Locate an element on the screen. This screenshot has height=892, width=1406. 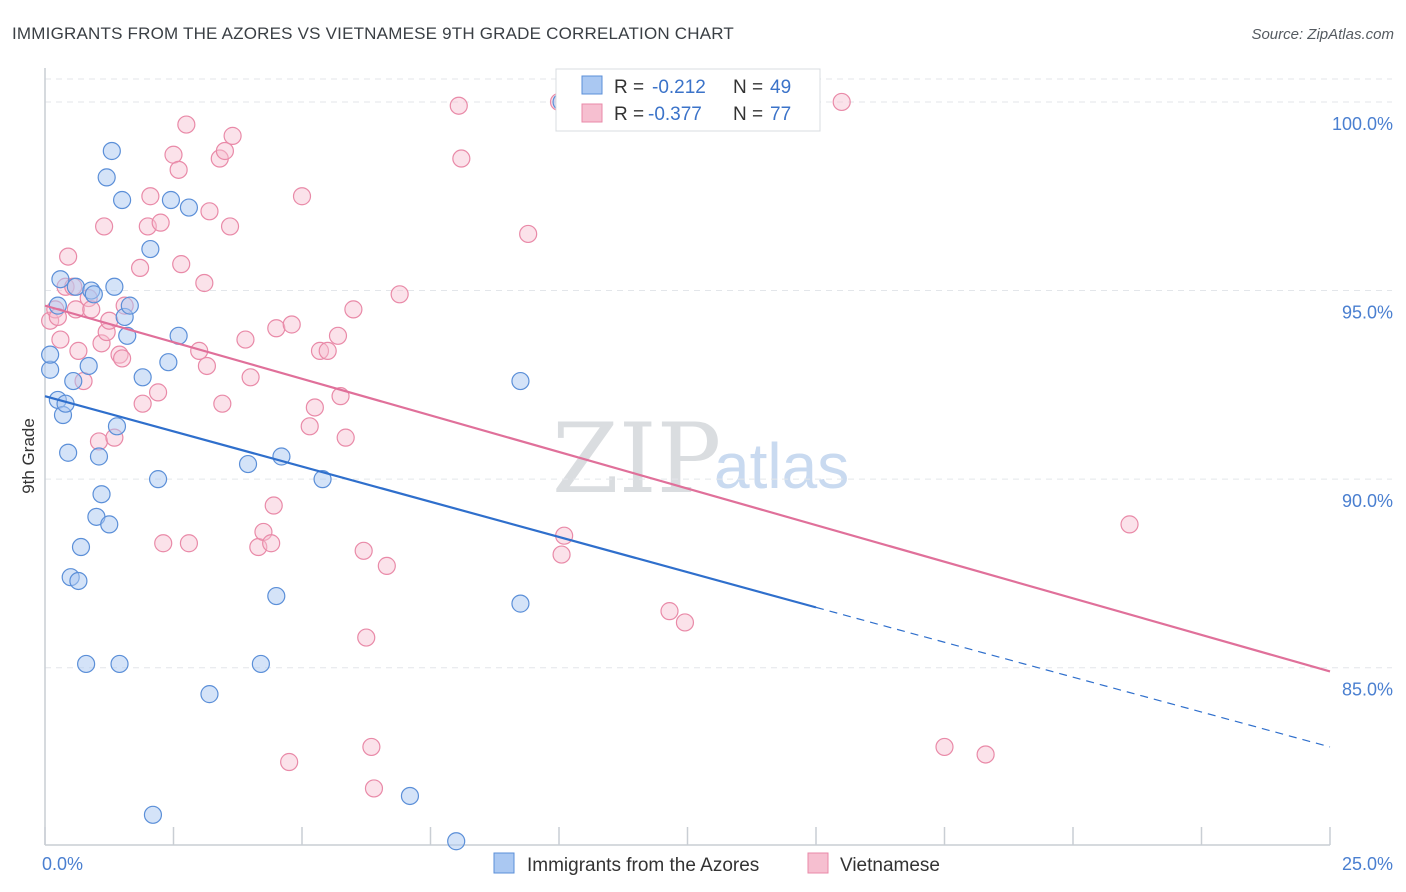
legend-n-value-vietnamese: 77 is located at coordinates (780, 114).